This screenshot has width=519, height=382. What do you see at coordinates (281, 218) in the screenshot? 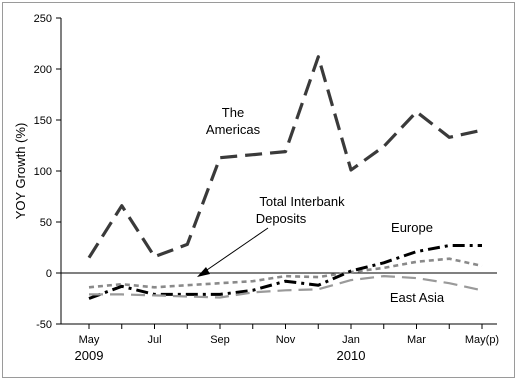
I see `annotation-deposits: Deposits` at bounding box center [281, 218].